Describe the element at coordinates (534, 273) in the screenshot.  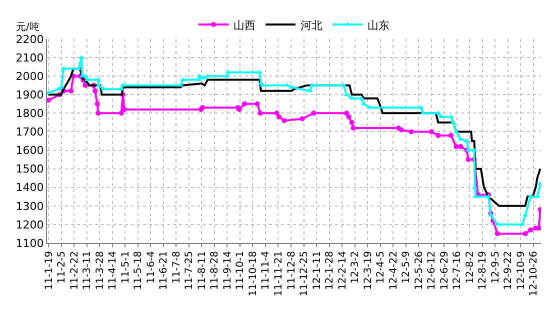
I see `x-tick-label: 12-10-26` at that location.